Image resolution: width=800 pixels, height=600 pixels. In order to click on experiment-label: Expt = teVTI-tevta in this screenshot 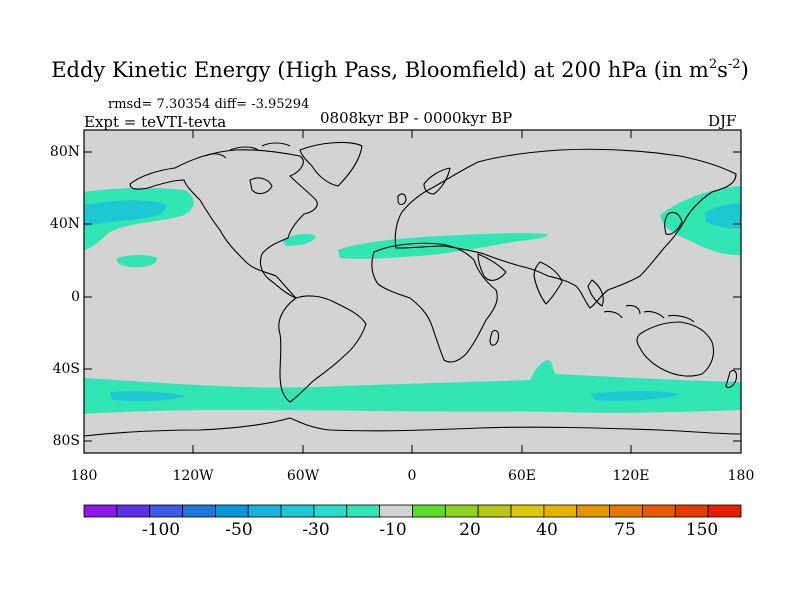, I will do `click(155, 122)`.